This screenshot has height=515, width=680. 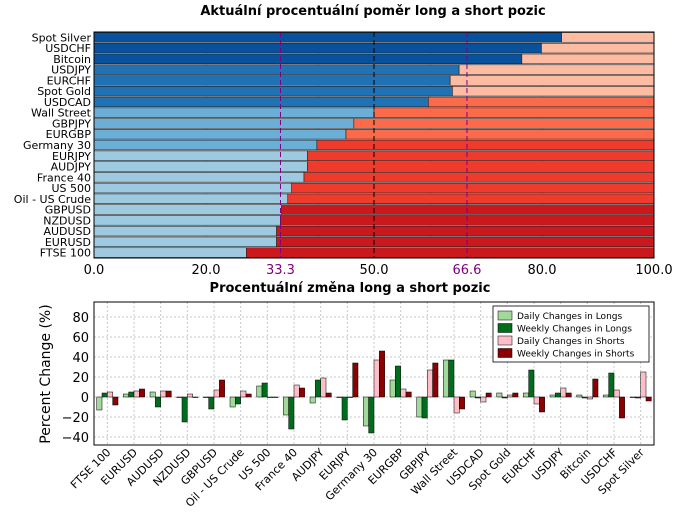 What do you see at coordinates (67, 102) in the screenshot?
I see `category-label: USDCAD` at bounding box center [67, 102].